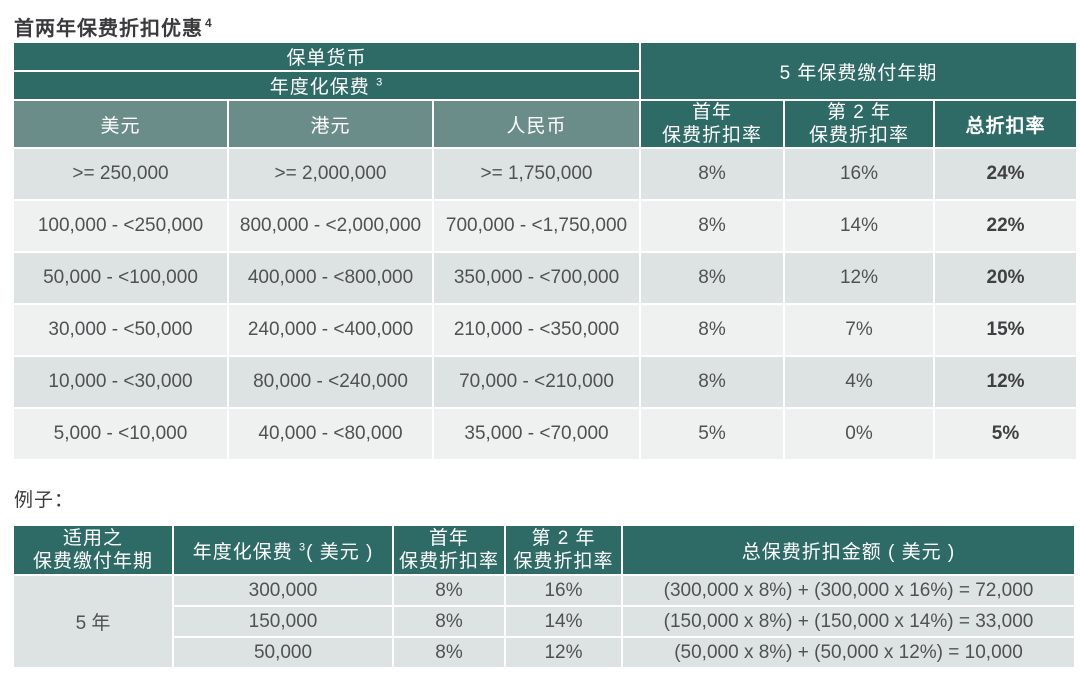  I want to click on usd-range-cell: 50,000 - <100,000, so click(120, 278).